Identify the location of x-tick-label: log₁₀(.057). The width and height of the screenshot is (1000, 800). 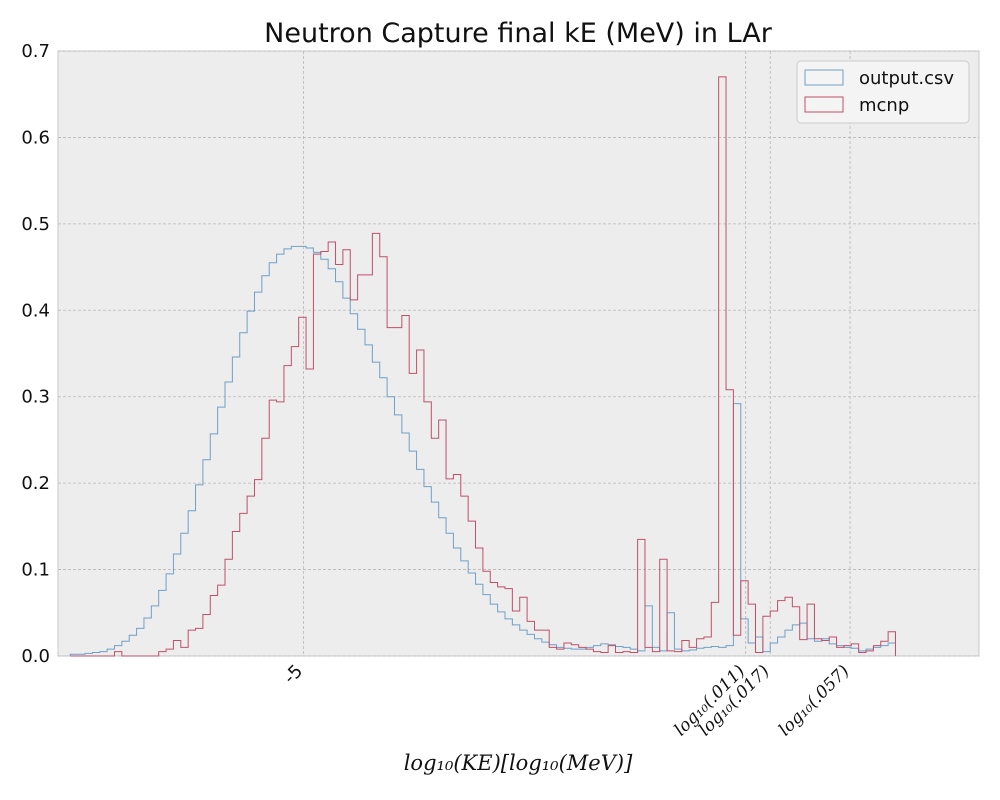
(814, 700).